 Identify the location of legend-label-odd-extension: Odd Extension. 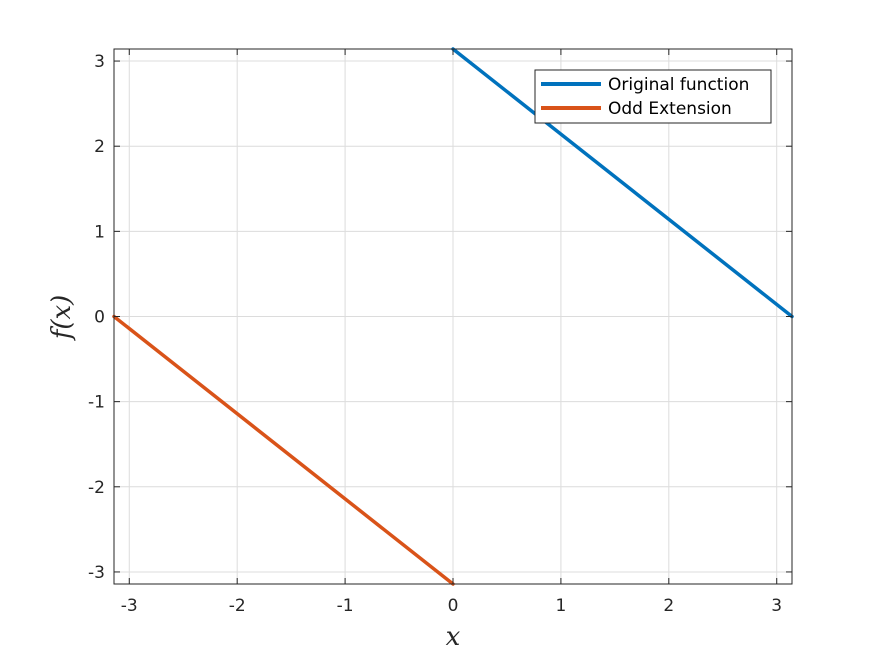
(670, 109).